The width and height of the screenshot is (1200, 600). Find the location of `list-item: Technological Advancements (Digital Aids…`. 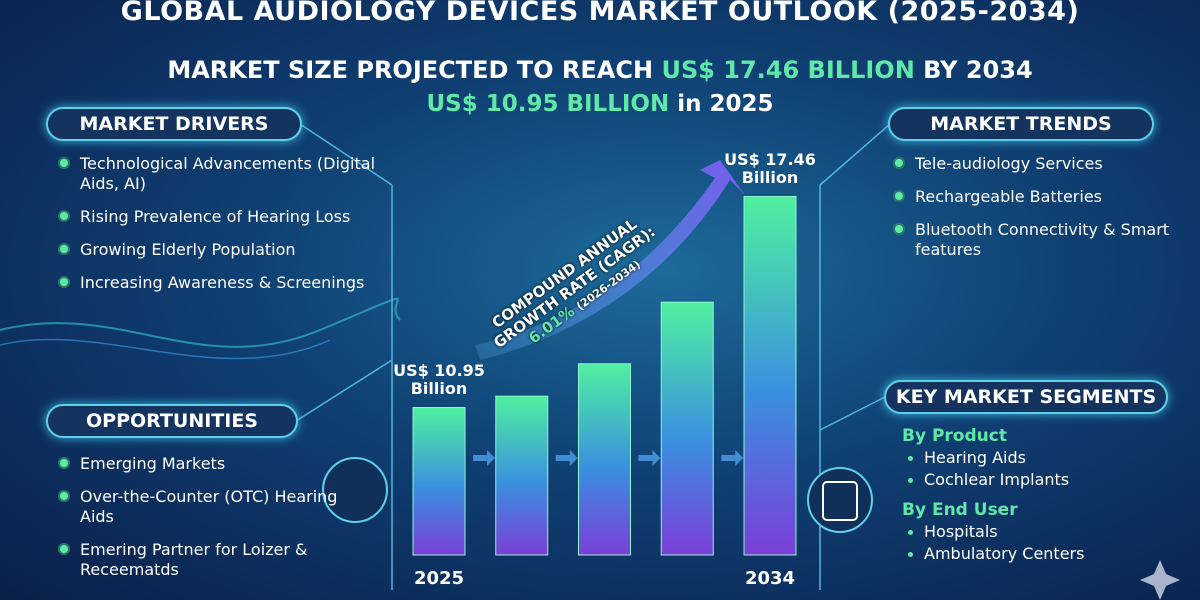

list-item: Technological Advancements (Digital Aids… is located at coordinates (223, 174).